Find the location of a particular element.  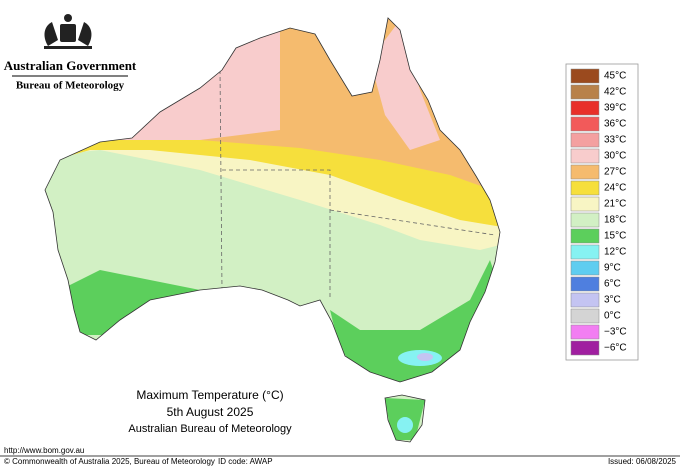

map-source: Australian Bureau of Meteorology is located at coordinates (210, 429).